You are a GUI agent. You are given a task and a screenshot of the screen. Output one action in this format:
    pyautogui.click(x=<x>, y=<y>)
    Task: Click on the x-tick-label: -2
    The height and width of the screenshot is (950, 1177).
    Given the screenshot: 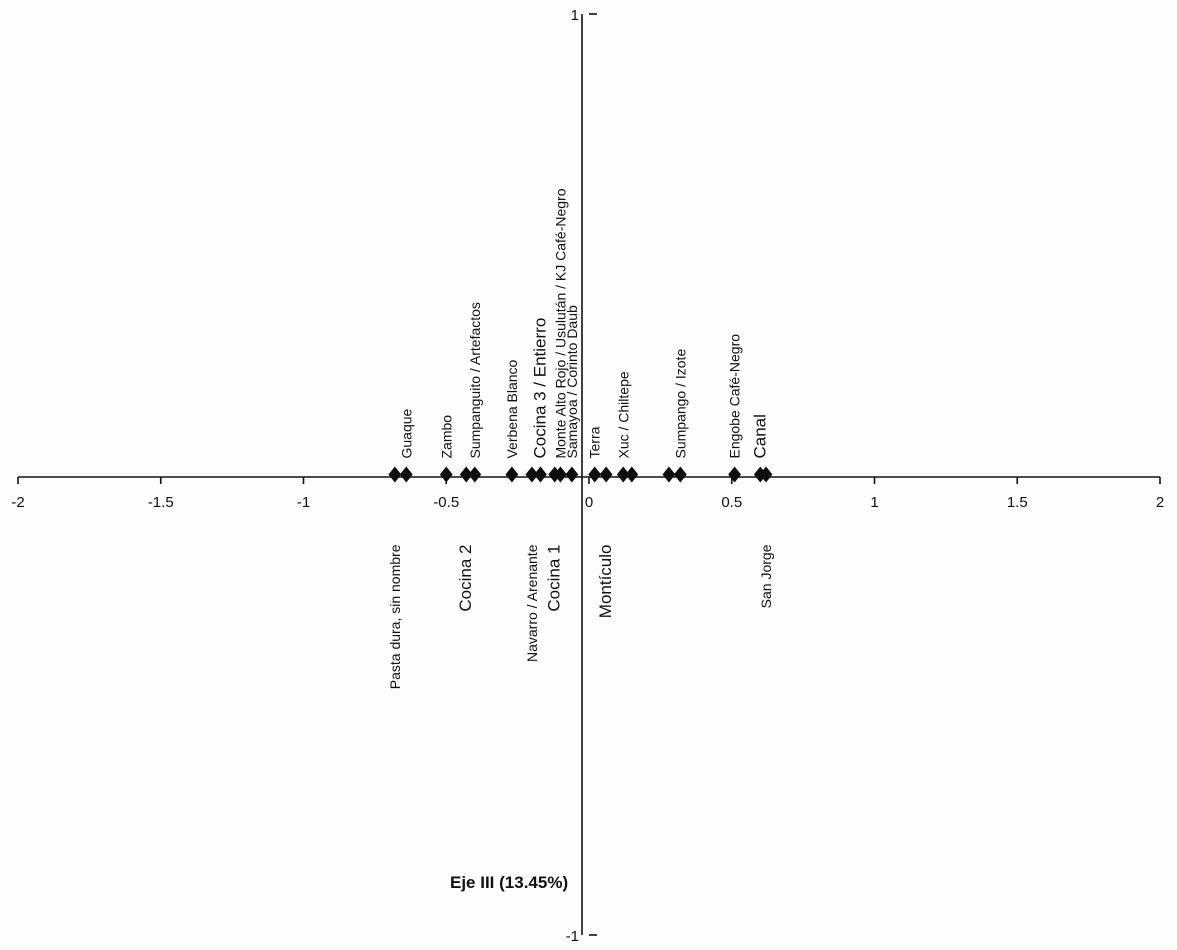 What is the action you would take?
    pyautogui.click(x=17, y=502)
    